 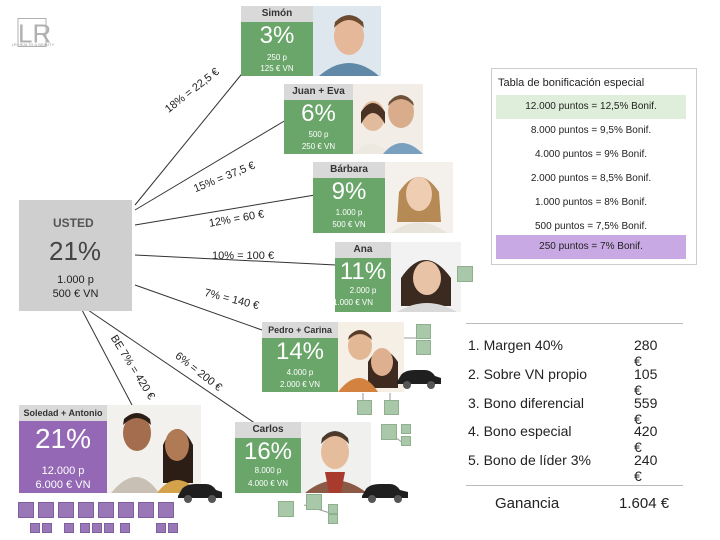 What do you see at coordinates (426, 277) in the screenshot?
I see `ana-photo` at bounding box center [426, 277].